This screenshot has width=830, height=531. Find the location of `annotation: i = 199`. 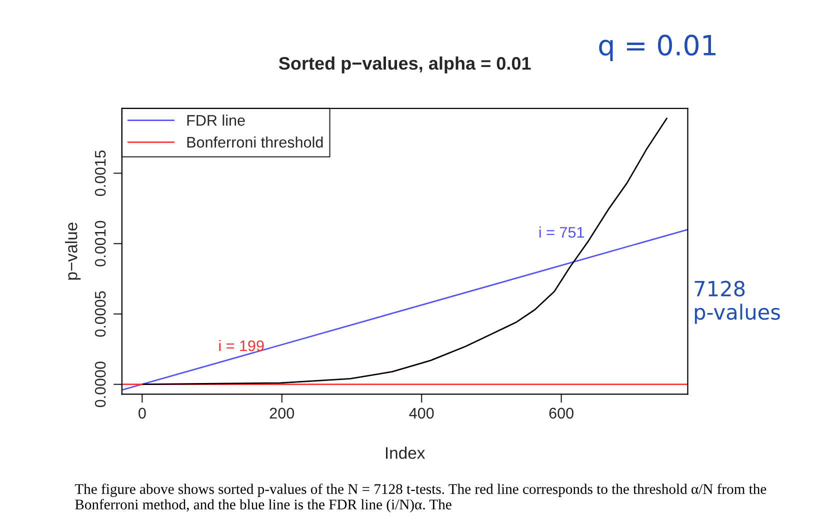

annotation: i = 199 is located at coordinates (241, 346).